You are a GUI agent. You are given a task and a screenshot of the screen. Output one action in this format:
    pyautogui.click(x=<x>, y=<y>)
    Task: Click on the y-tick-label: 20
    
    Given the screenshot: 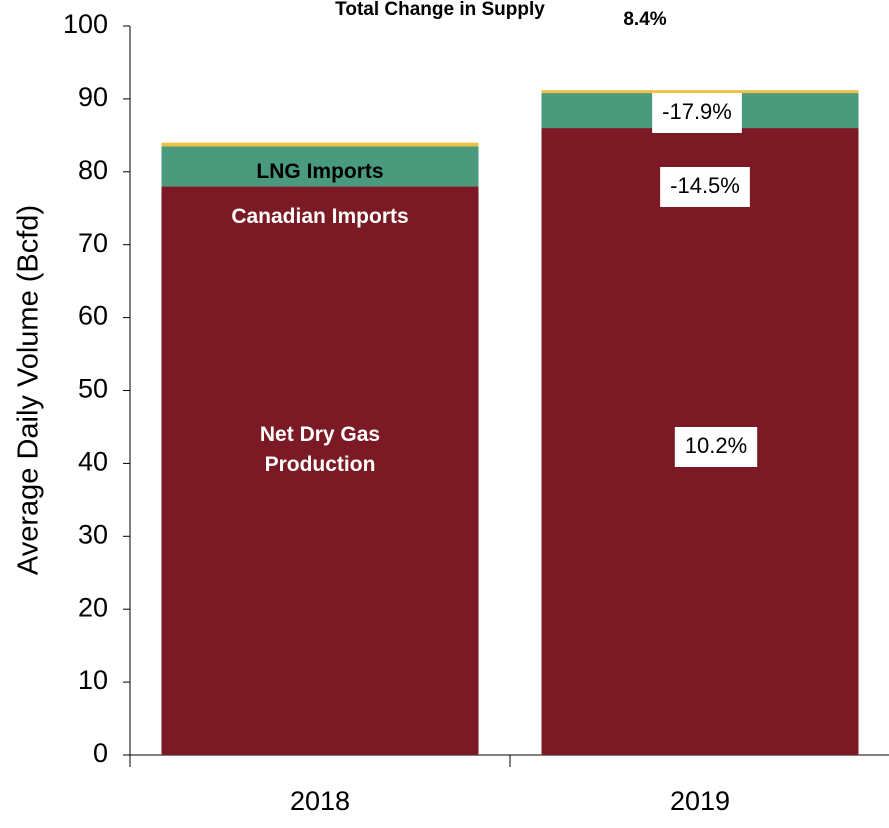 What is the action you would take?
    pyautogui.click(x=93, y=607)
    